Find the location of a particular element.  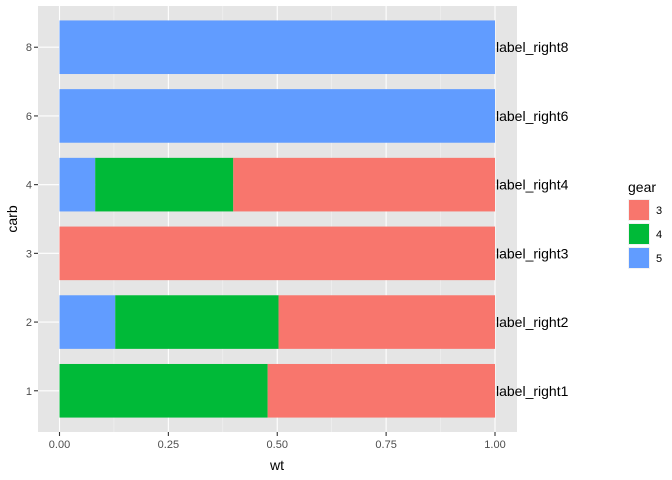

x-tick-label: 0.00 is located at coordinates (59, 445).